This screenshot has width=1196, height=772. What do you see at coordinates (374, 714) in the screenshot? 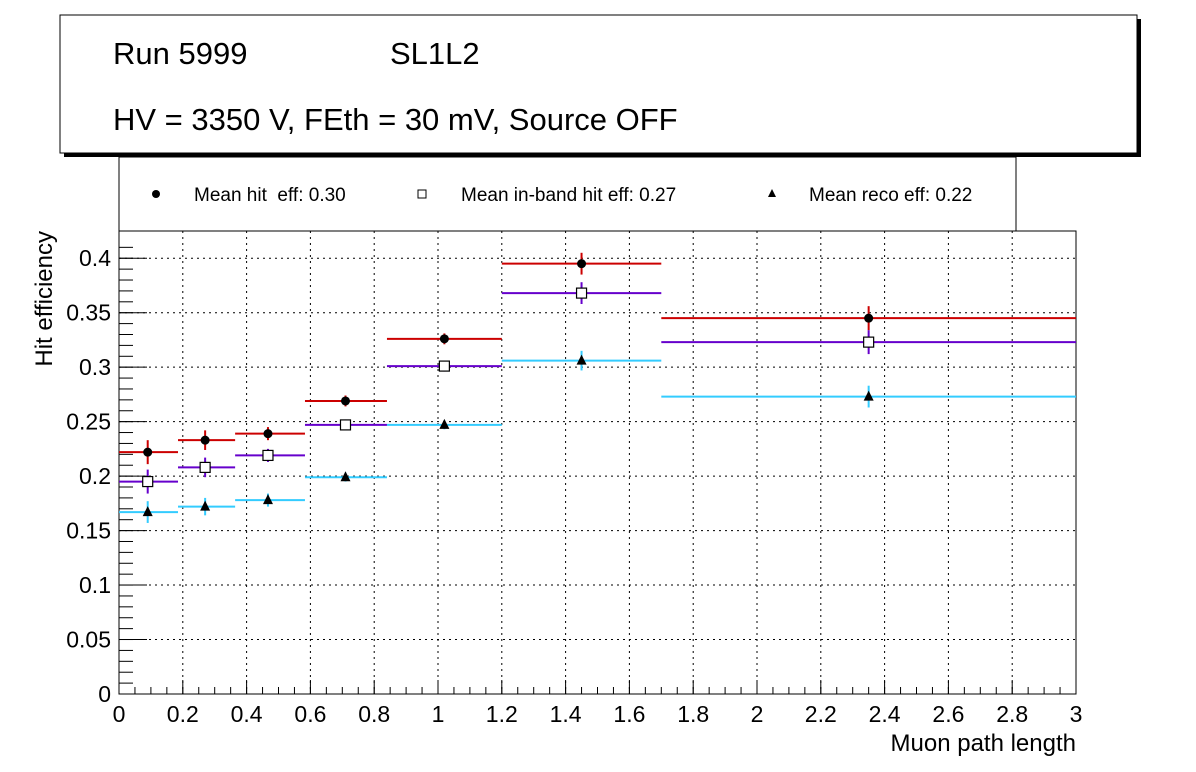
I see `x-tick-label: 0.8` at bounding box center [374, 714].